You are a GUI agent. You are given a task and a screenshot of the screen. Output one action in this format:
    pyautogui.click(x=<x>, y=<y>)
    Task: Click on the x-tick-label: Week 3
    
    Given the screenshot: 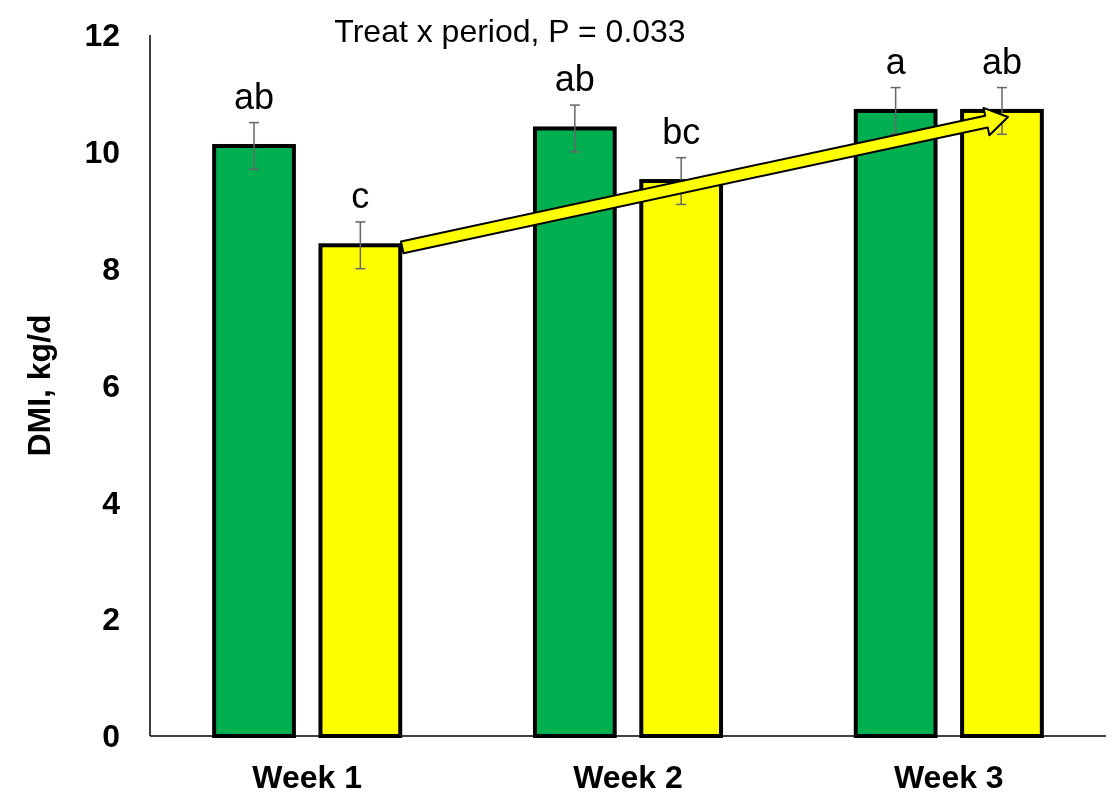 What is the action you would take?
    pyautogui.click(x=948, y=777)
    